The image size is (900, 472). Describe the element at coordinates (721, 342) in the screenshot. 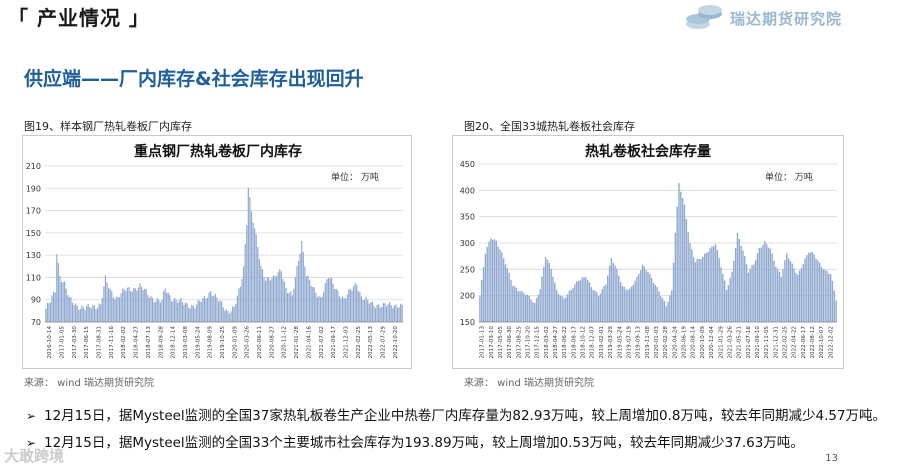

I see `x-tick-label: 2021-01-29` at that location.